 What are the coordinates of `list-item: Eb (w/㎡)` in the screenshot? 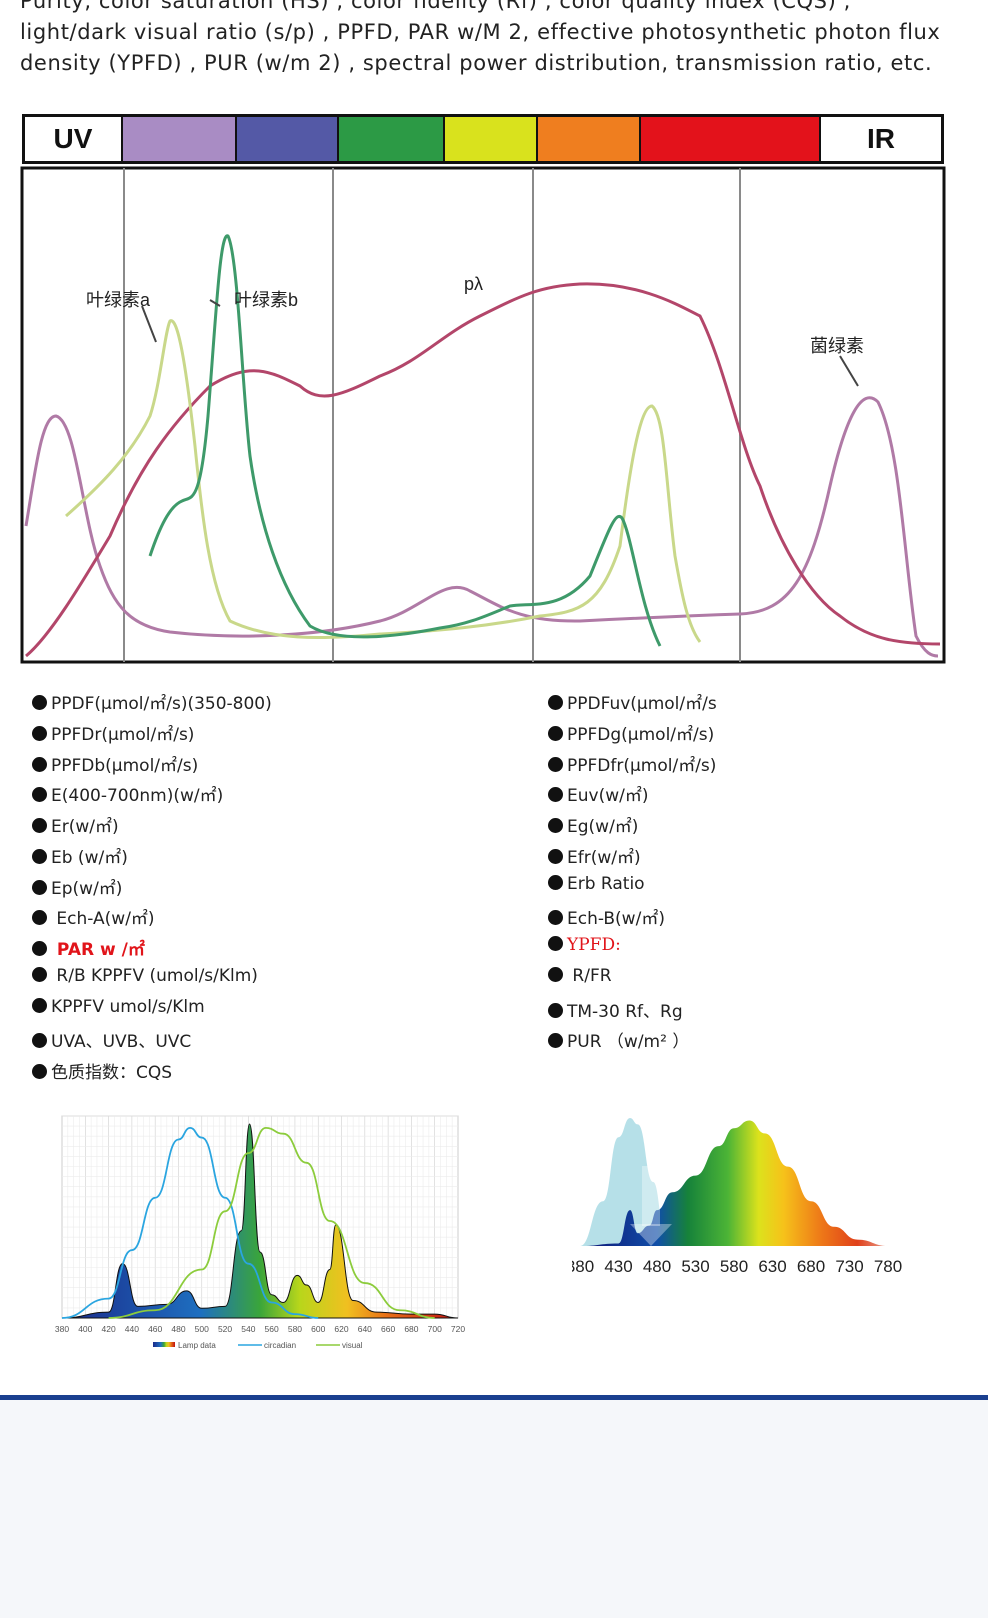 It's located at (80, 855).